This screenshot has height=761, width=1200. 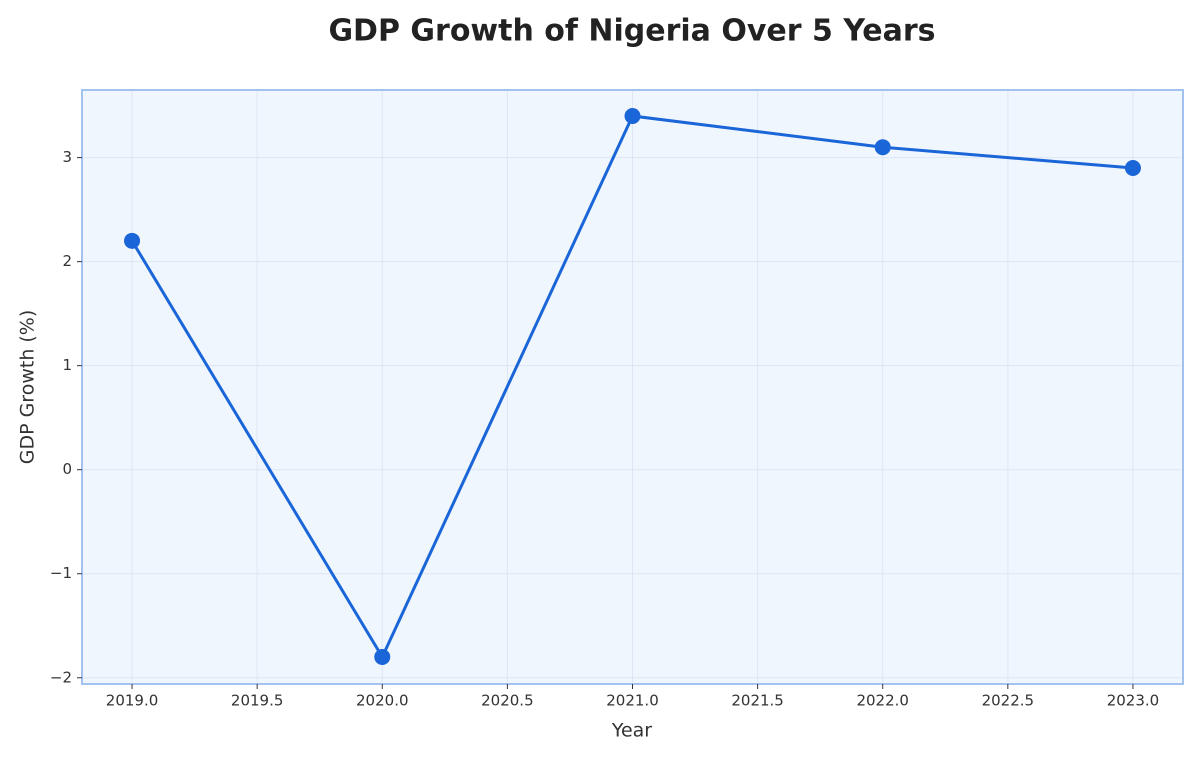 I want to click on y-tick-label: 3, so click(x=67, y=157).